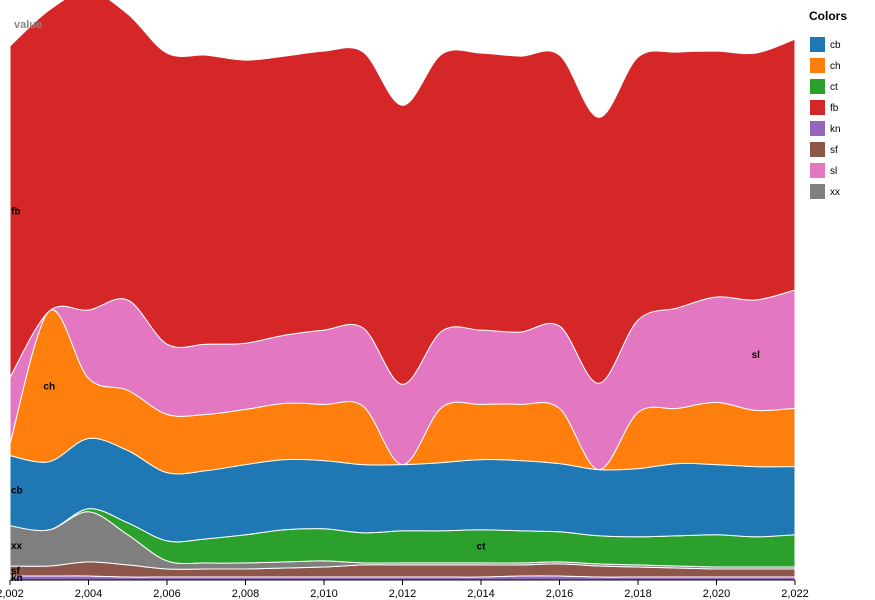  I want to click on legend-swatch-ct, so click(817, 86).